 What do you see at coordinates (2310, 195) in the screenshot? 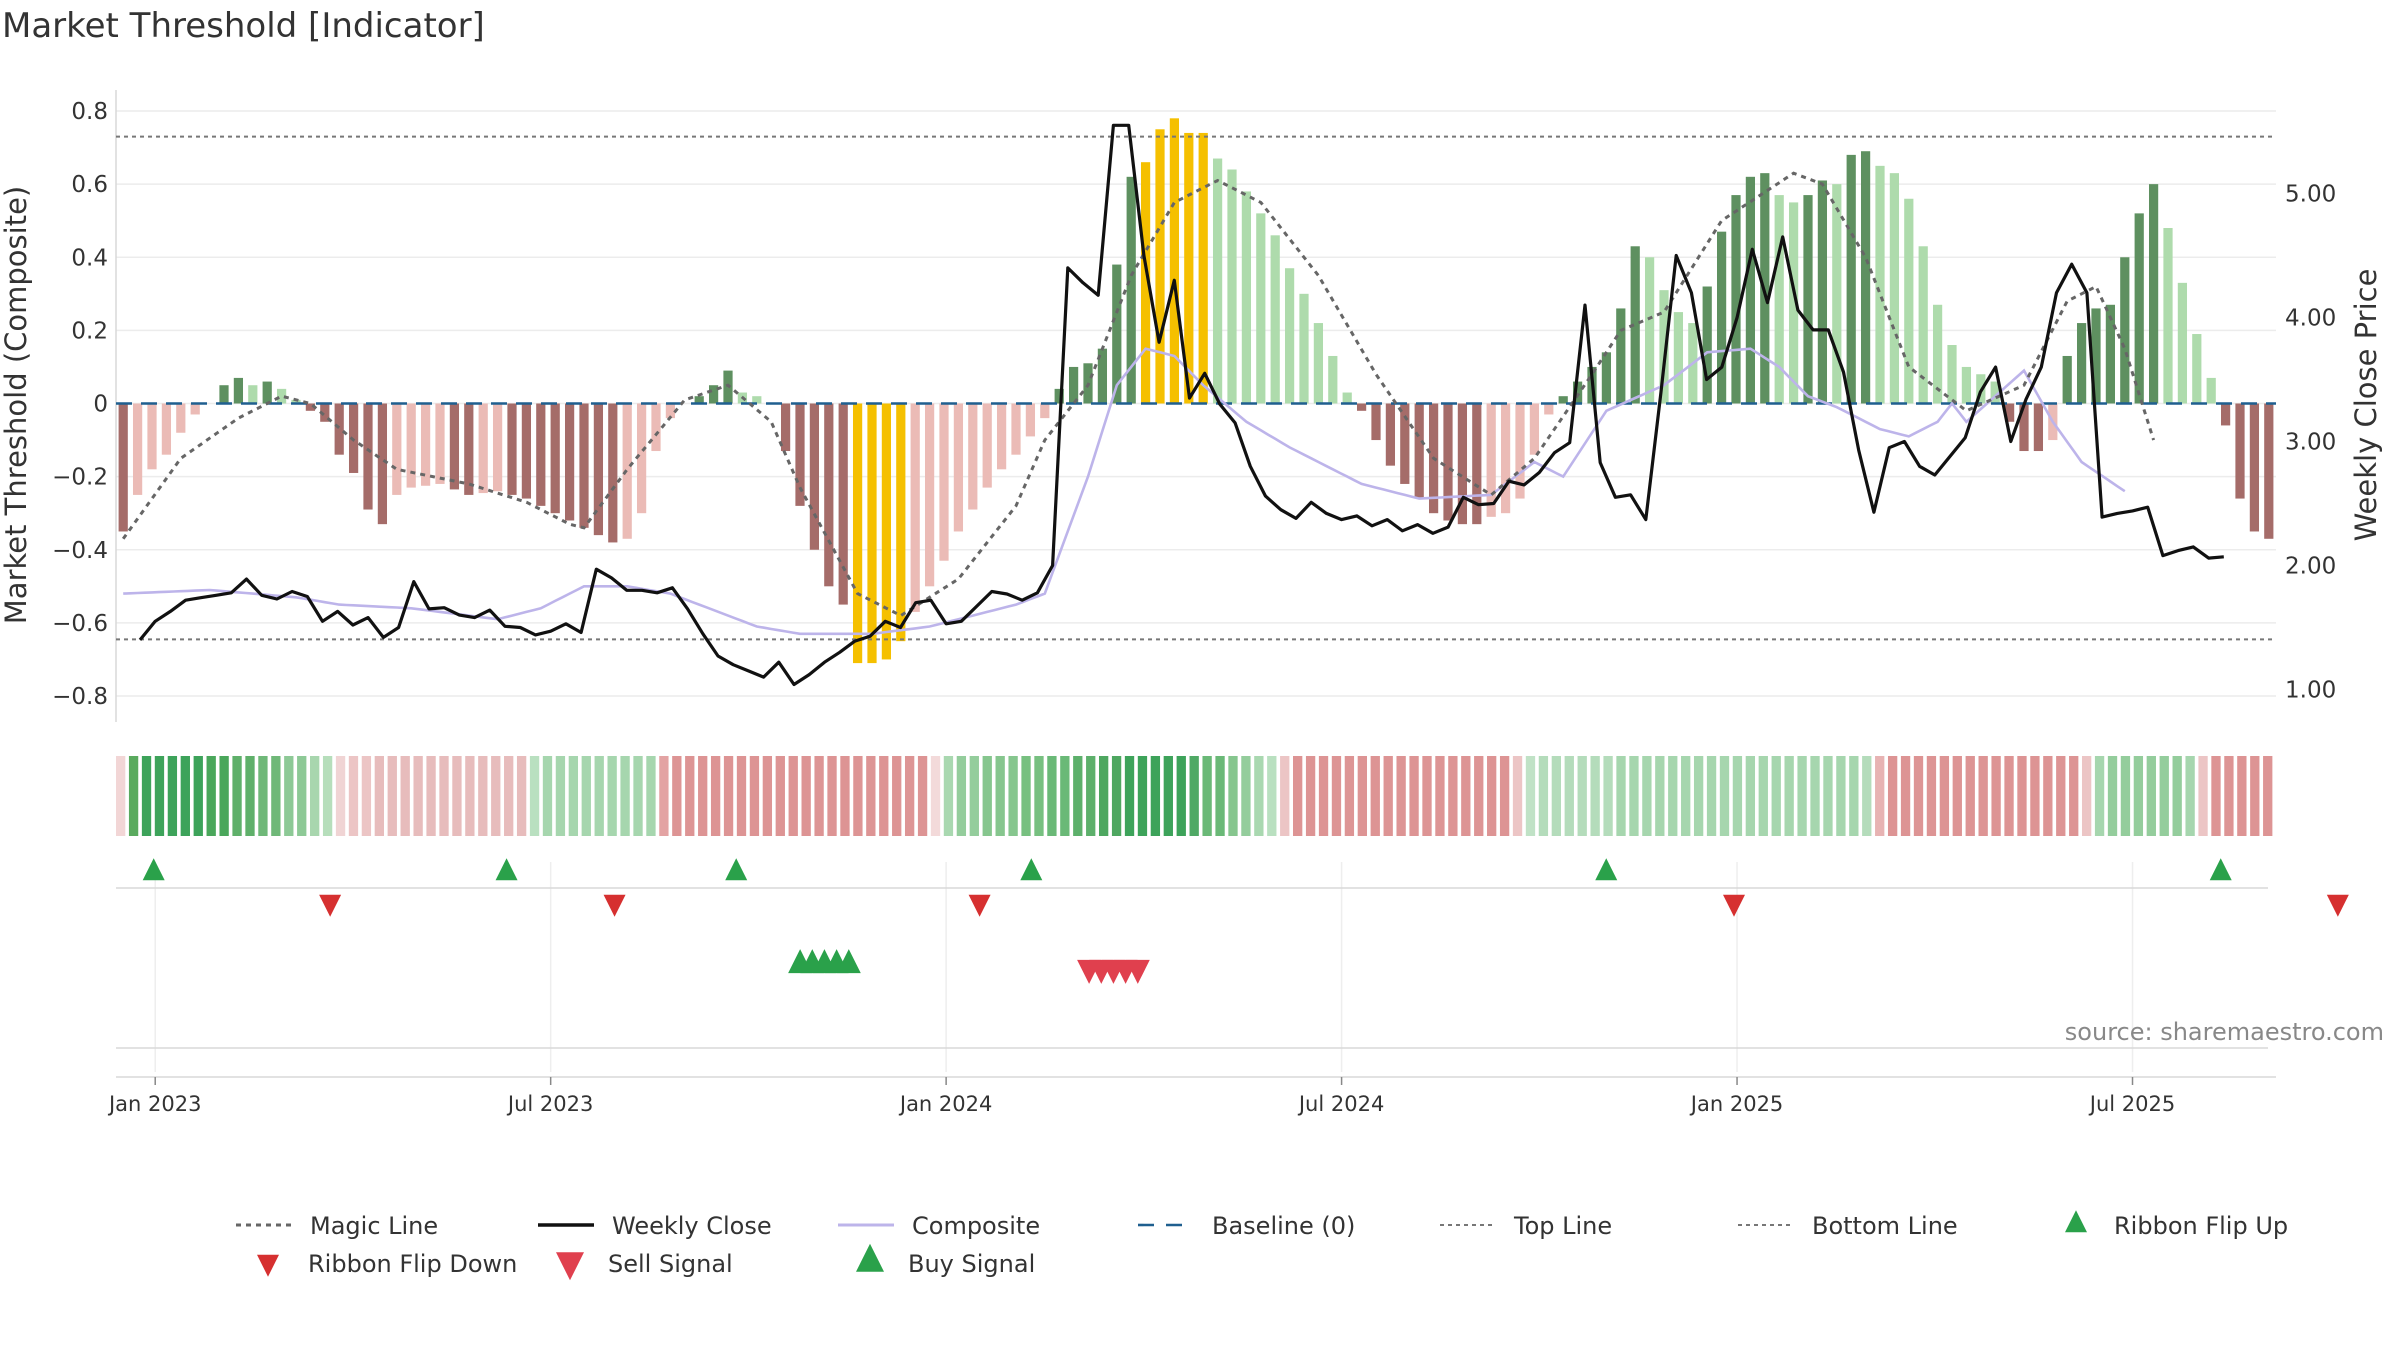
I see `y2-tick-label: 5.00` at bounding box center [2310, 195].